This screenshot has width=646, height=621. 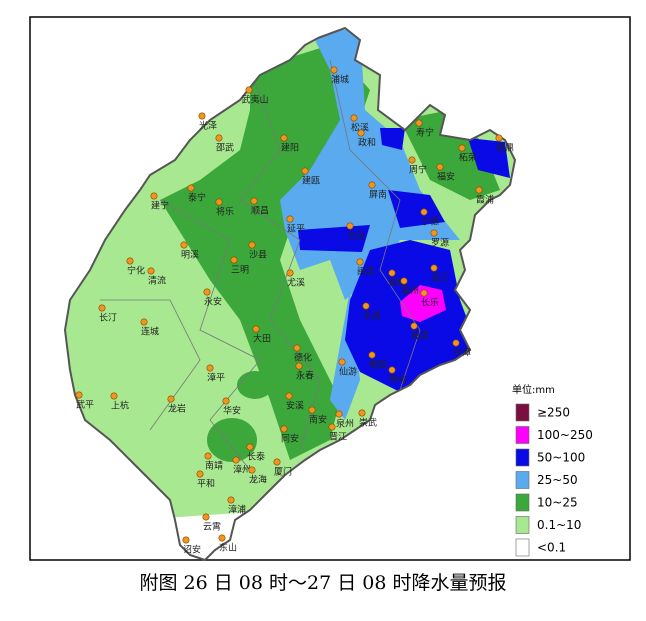 I want to click on city-label: 福安, so click(x=446, y=177).